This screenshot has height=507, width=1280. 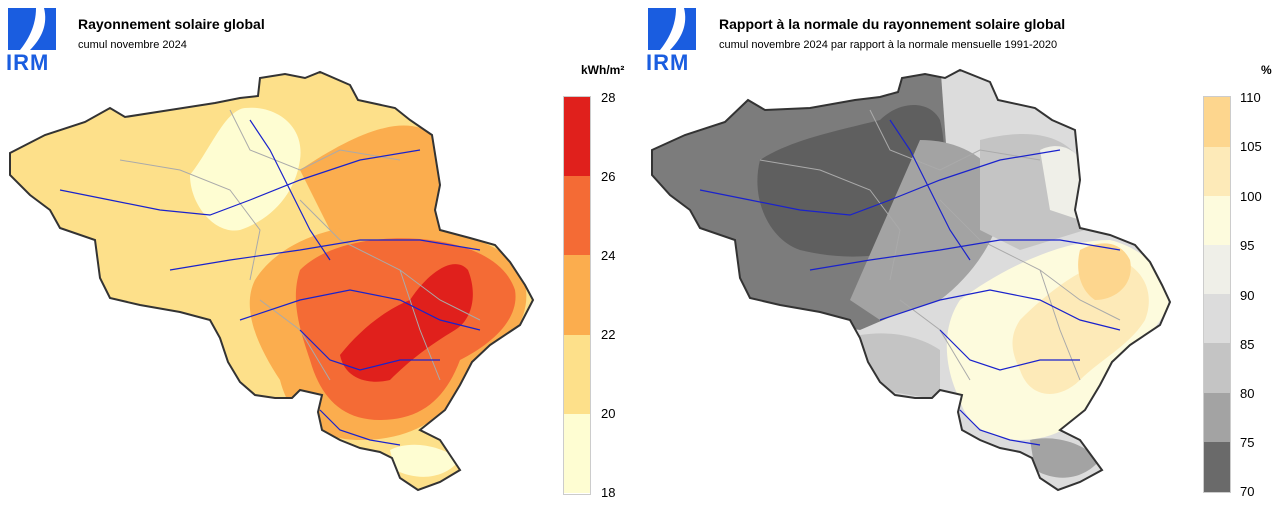 What do you see at coordinates (608, 97) in the screenshot?
I see `legend-tick-label: 28` at bounding box center [608, 97].